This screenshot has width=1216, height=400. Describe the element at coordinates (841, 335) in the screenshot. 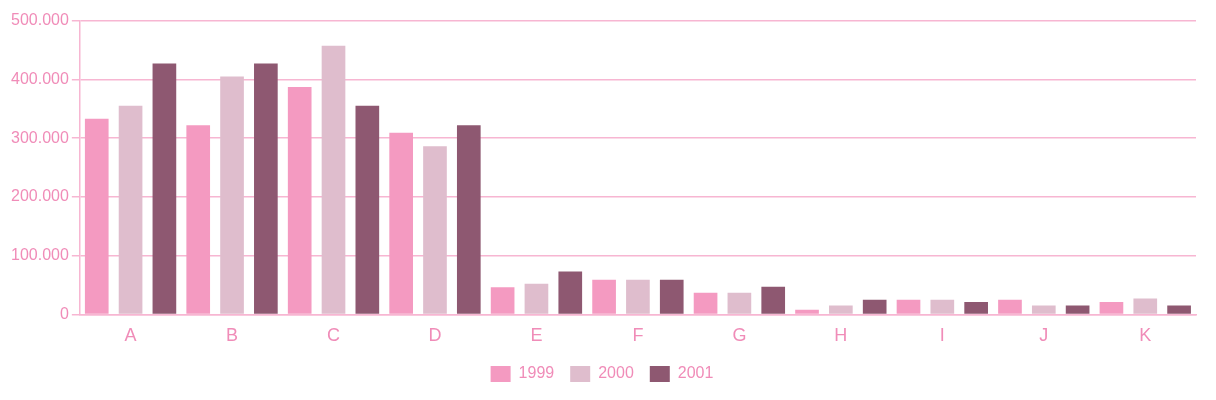

I see `x-tick-label: H` at that location.